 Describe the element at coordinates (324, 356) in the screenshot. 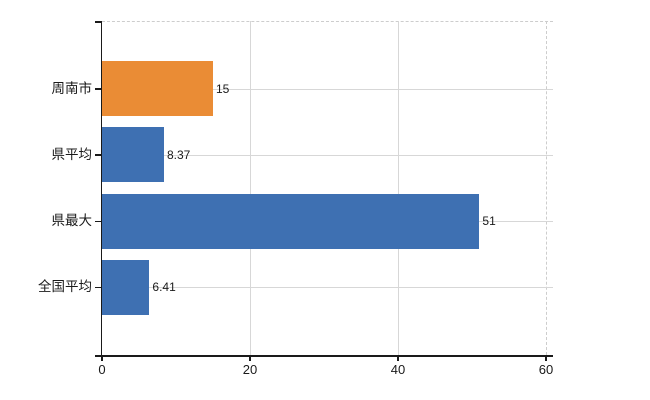

I see `x-axis-line` at that location.